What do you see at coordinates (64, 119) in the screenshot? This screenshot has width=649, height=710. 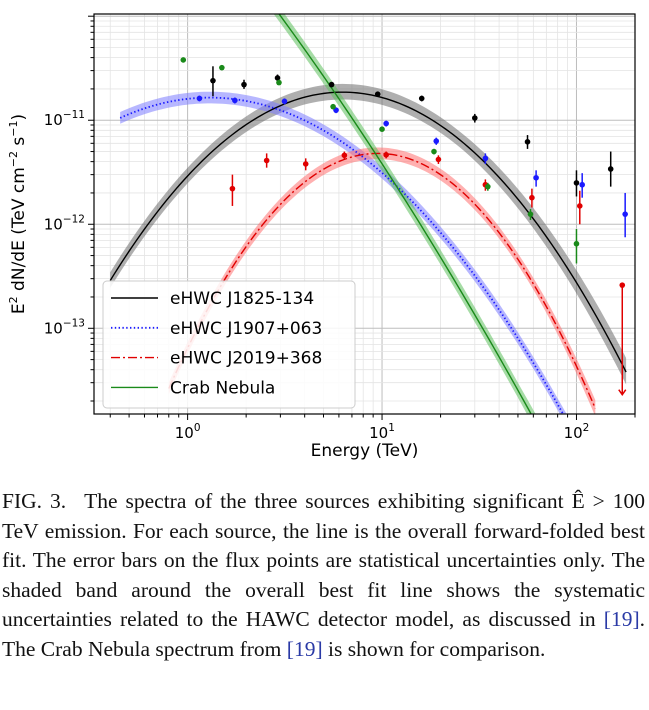 I see `y-tick-label: 10−11` at bounding box center [64, 119].